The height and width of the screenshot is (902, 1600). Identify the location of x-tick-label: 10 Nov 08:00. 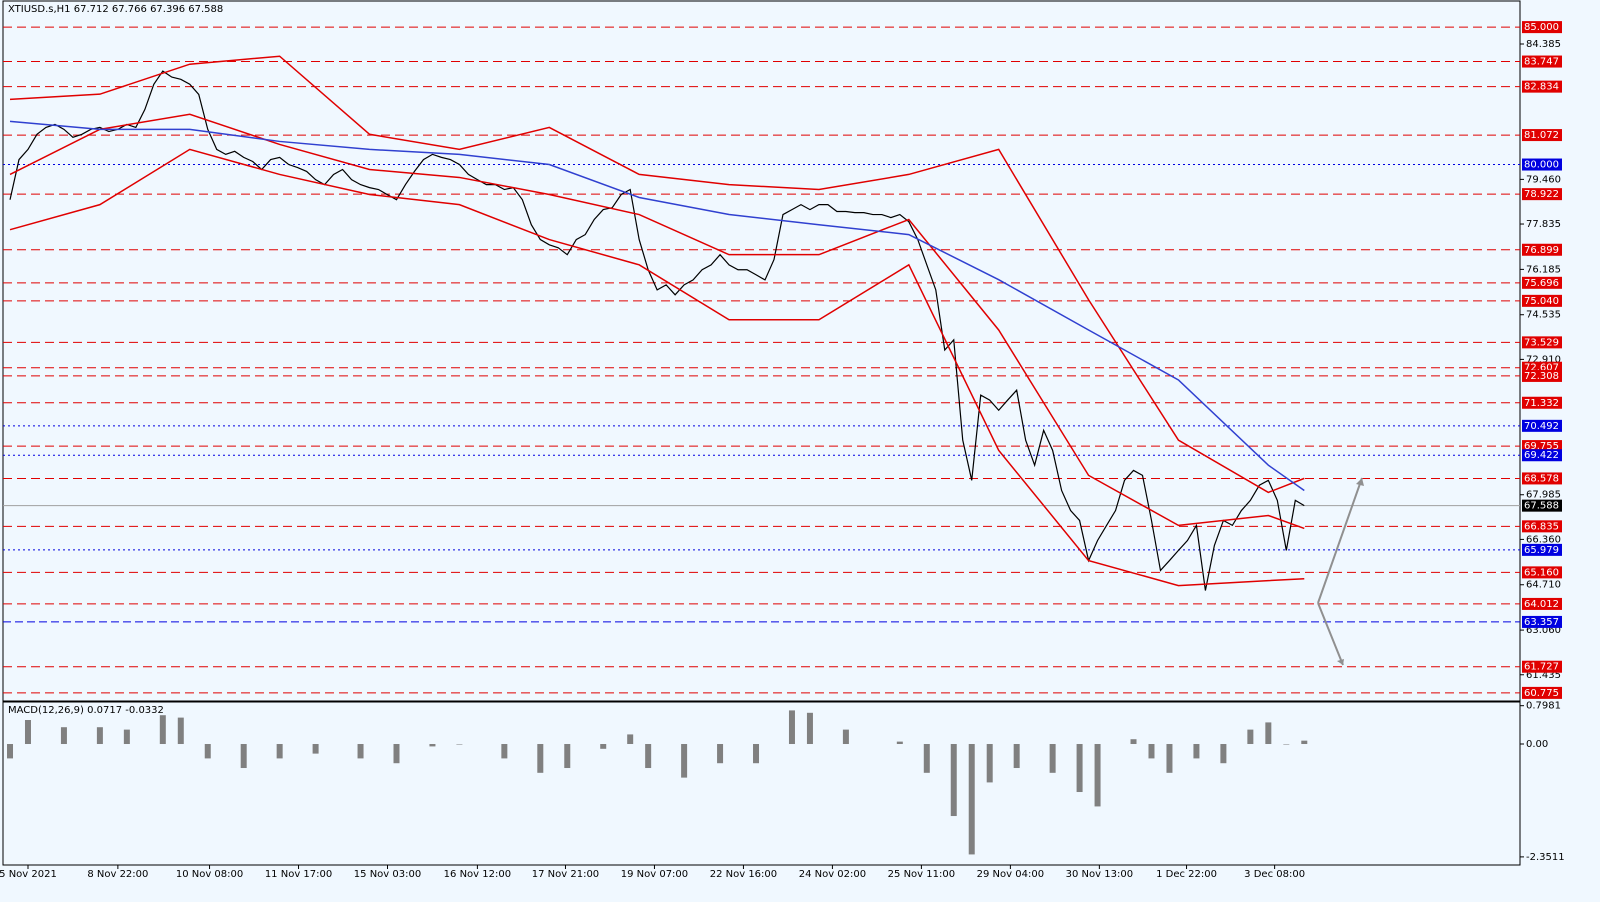
(209, 874).